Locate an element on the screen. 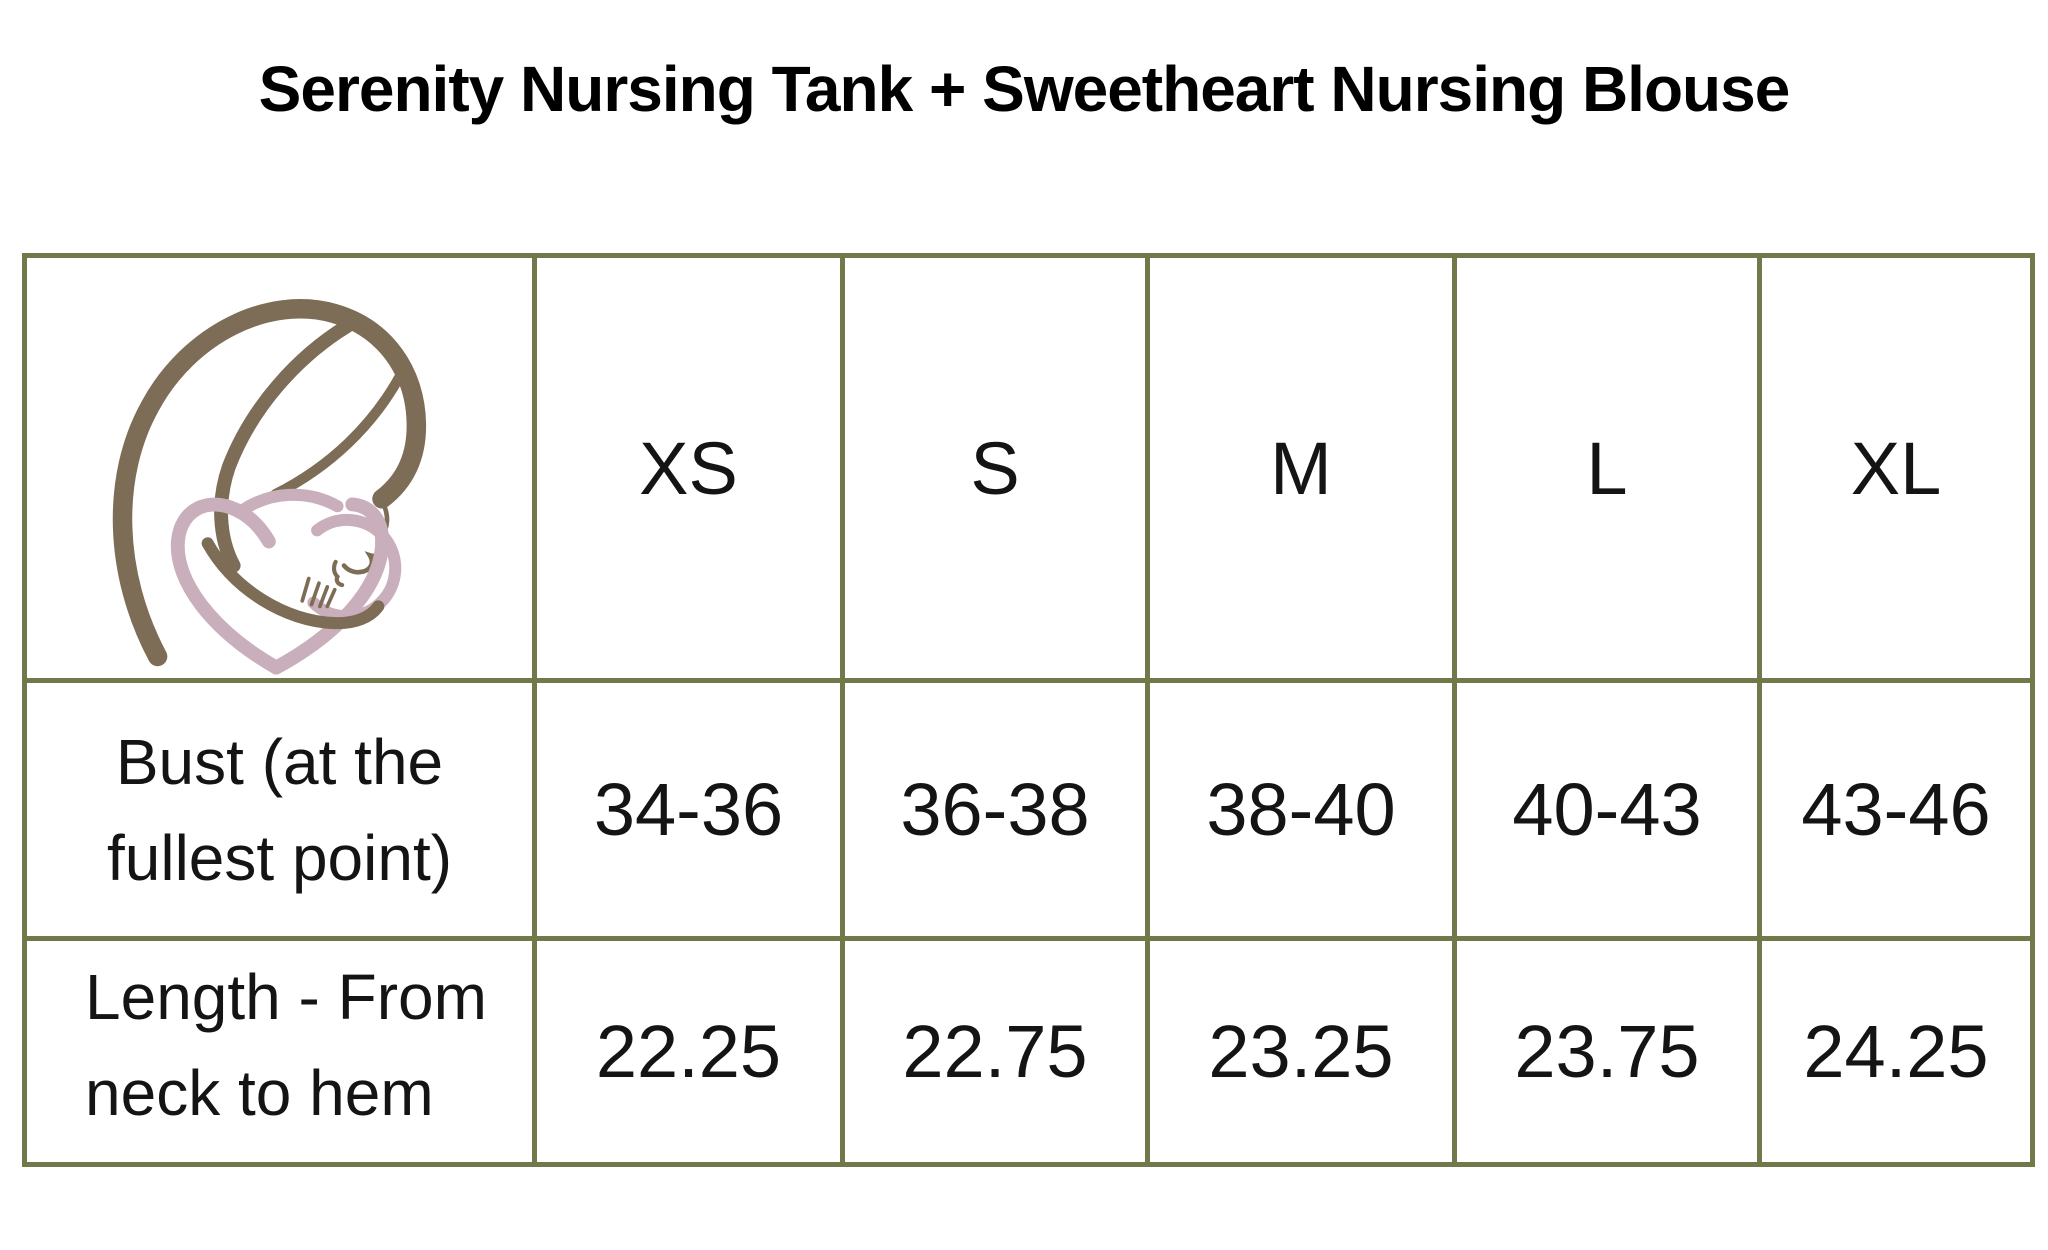 Image resolution: width=2048 pixels, height=1250 pixels. length-value-xs: 22.25 is located at coordinates (688, 1051).